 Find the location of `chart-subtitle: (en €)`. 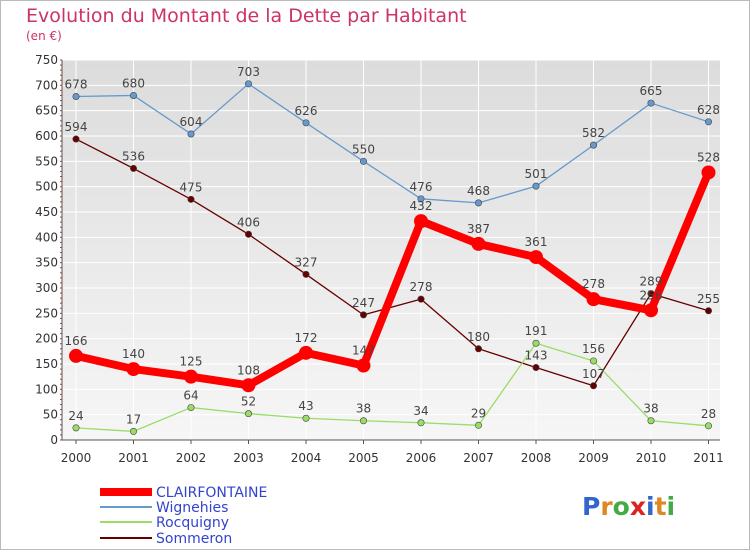

chart-subtitle: (en €) is located at coordinates (44, 36).